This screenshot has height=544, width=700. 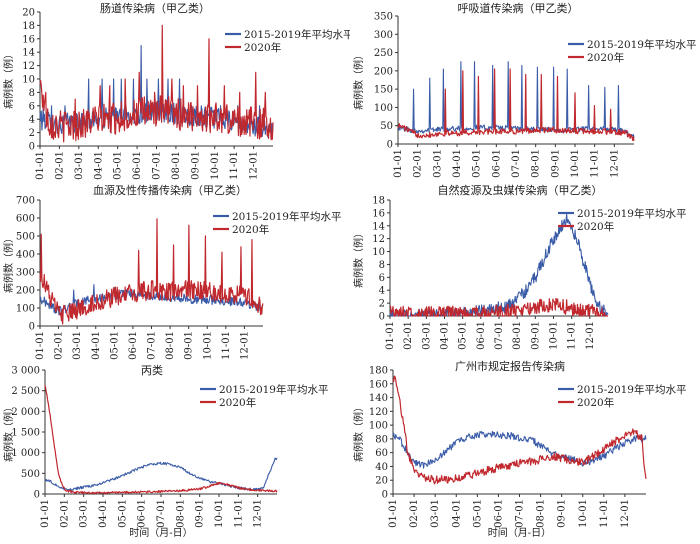 I want to click on y-tick-label: 300, so click(x=25, y=273).